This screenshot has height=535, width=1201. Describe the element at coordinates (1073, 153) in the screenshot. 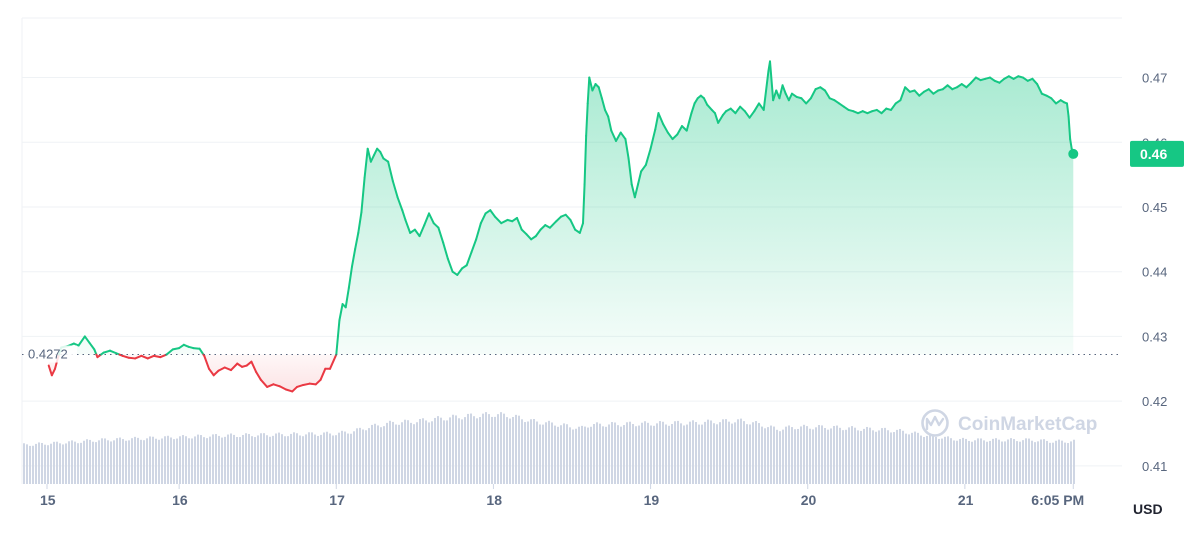

I see `current-price-dot` at that location.